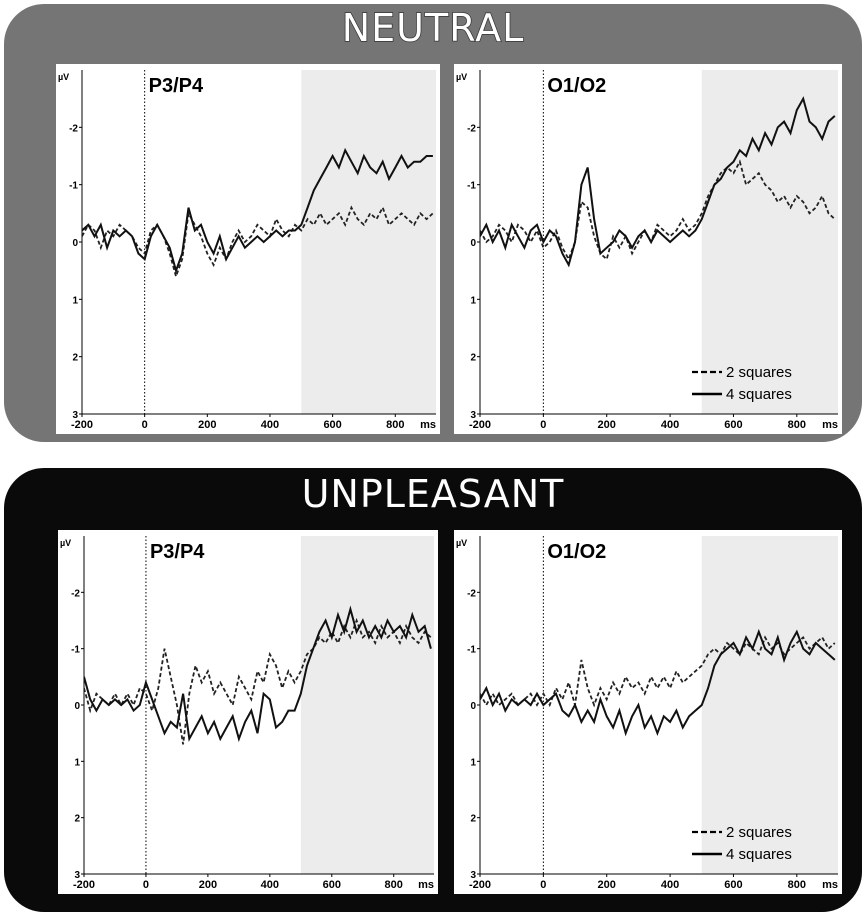 This screenshot has height=916, width=866. Describe the element at coordinates (433, 28) in the screenshot. I see `section-title: NEUTRAL` at that location.